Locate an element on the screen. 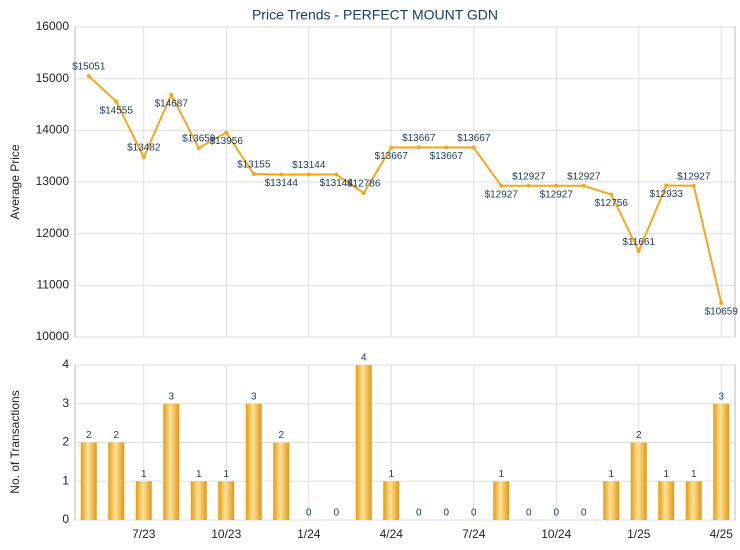 The width and height of the screenshot is (740, 550). y-tick-label: 1 is located at coordinates (65, 480).